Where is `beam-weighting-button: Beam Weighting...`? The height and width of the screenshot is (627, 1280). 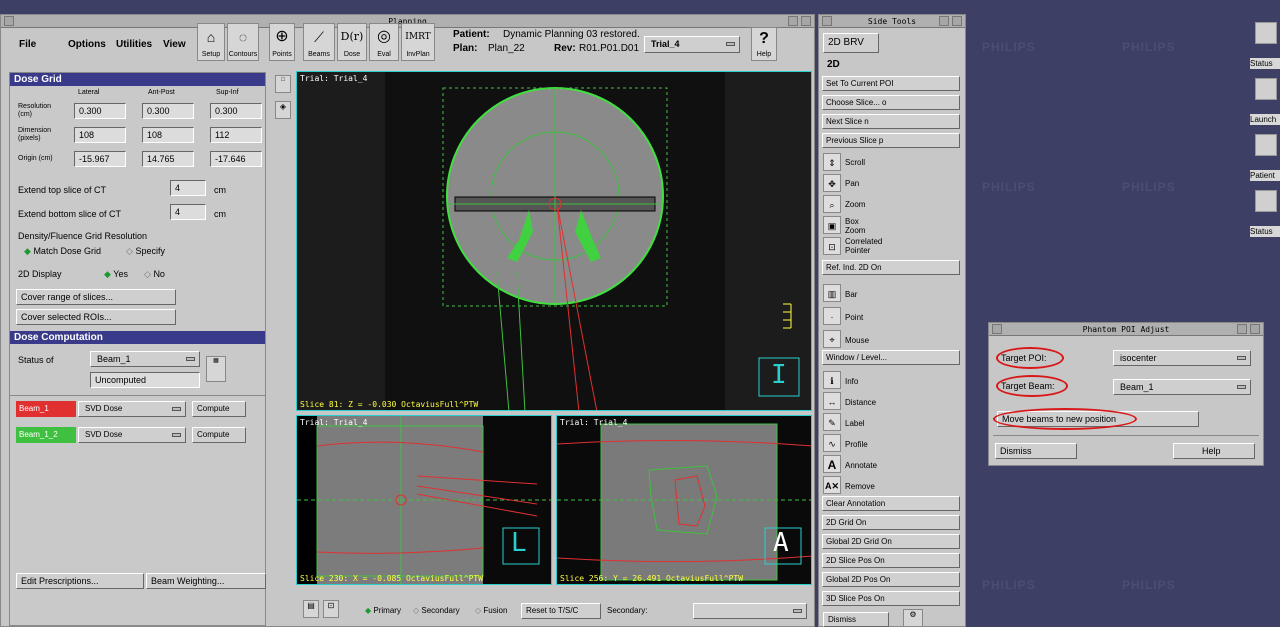
beam-weighting-button: Beam Weighting... is located at coordinates (206, 581).